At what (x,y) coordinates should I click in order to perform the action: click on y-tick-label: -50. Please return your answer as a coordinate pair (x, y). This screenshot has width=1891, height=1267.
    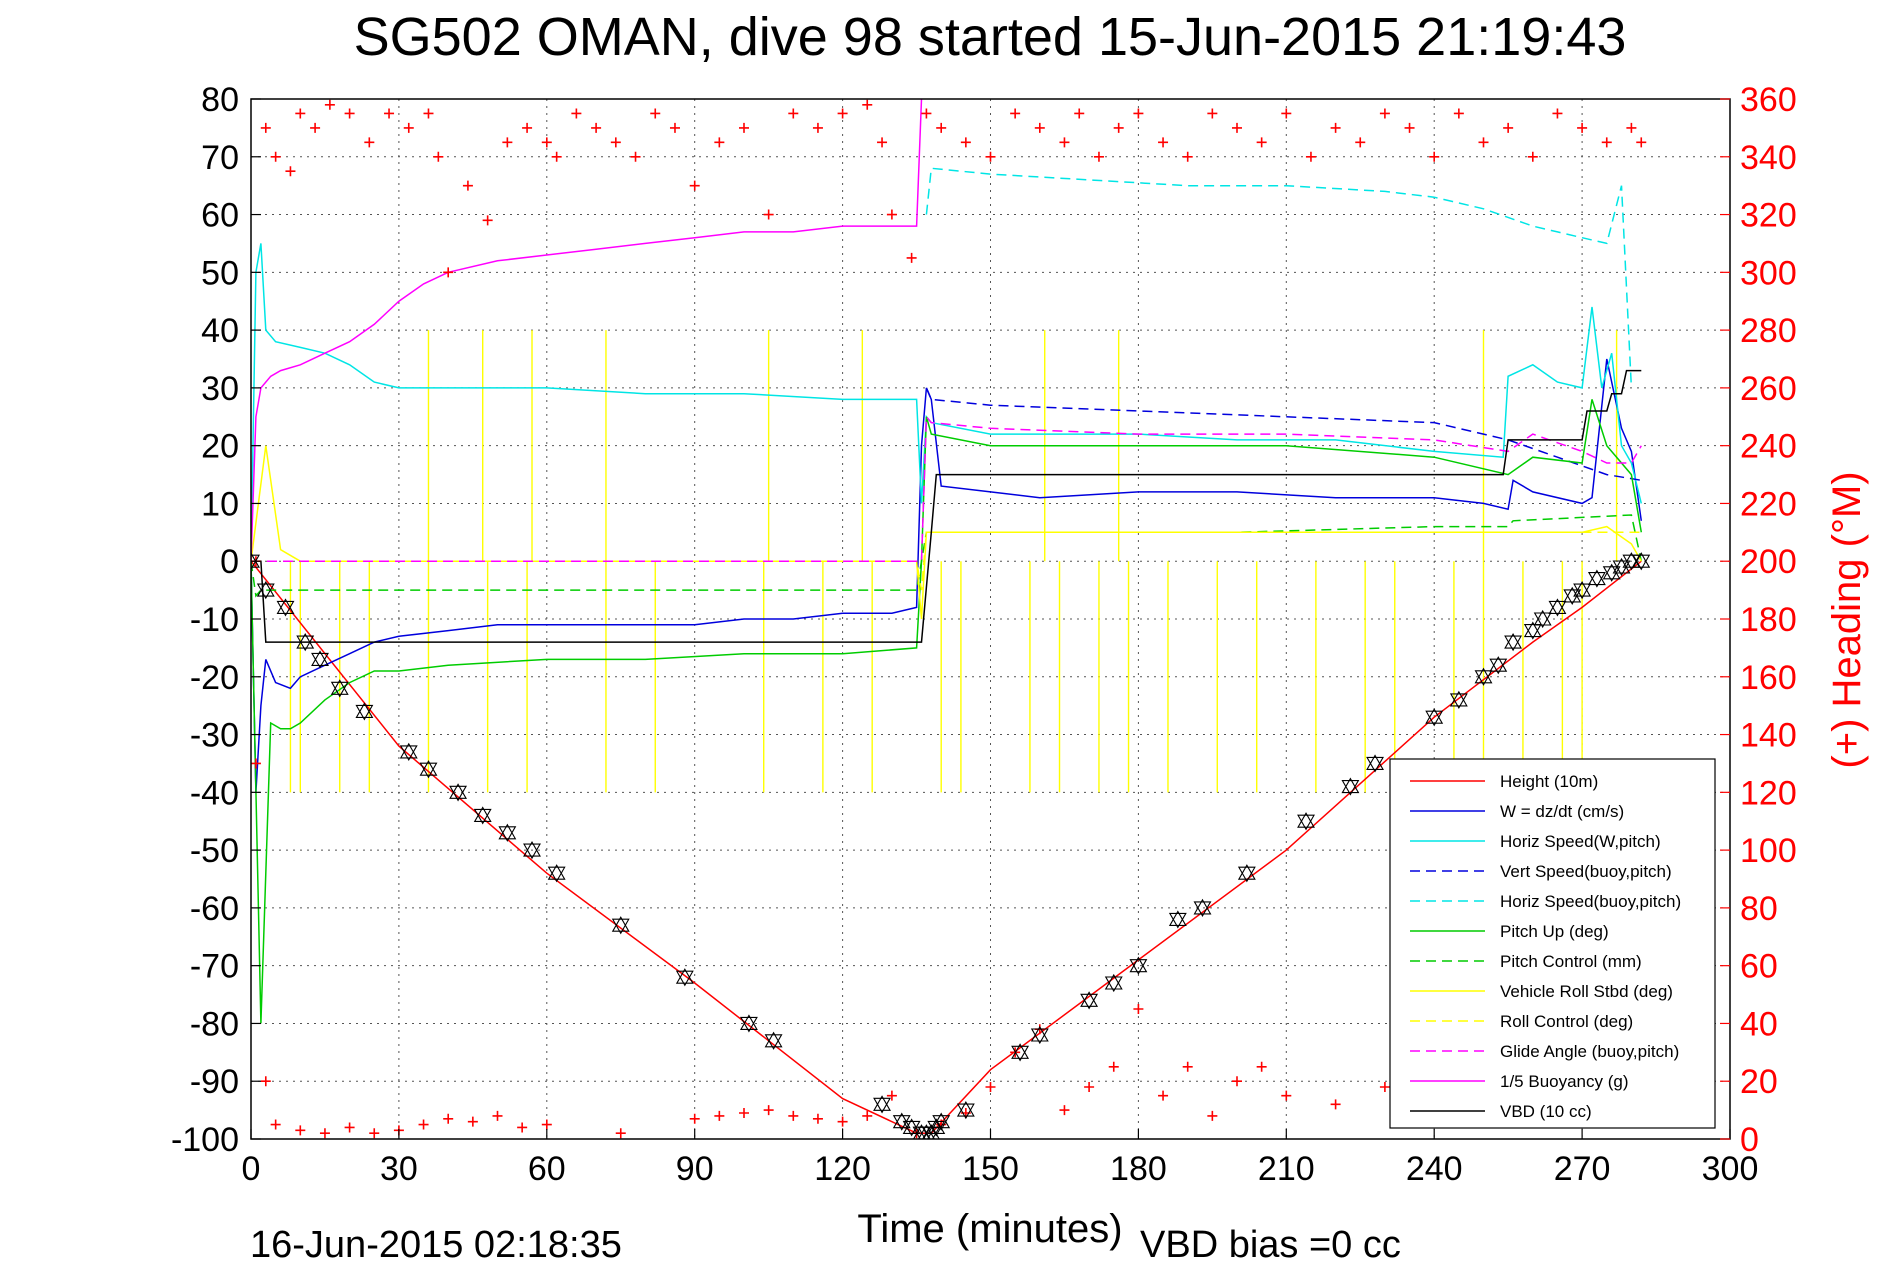
    Looking at the image, I should click on (214, 851).